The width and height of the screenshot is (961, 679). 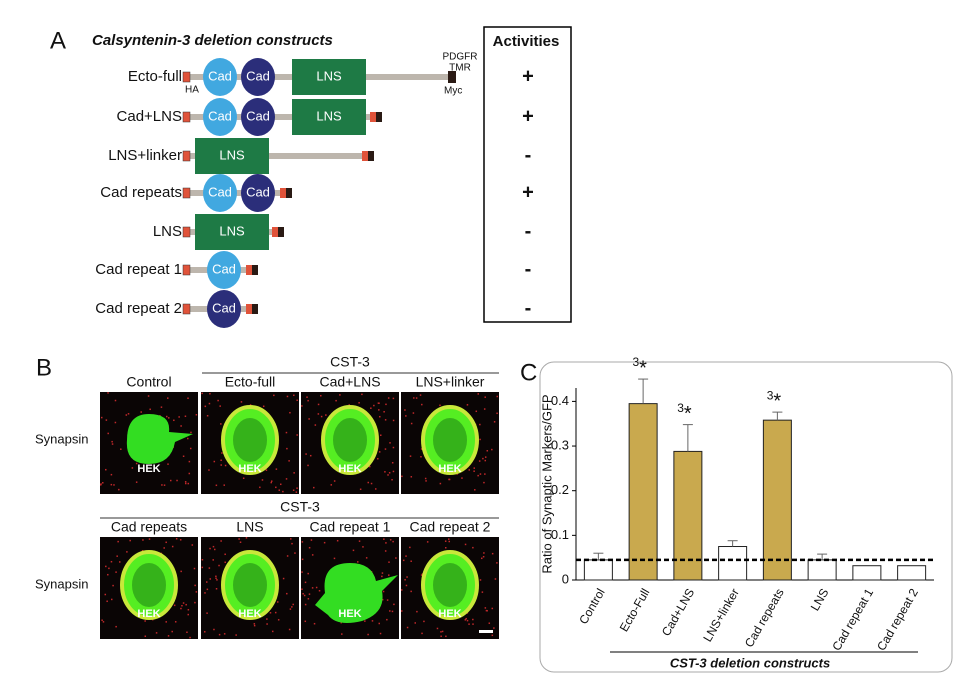 What do you see at coordinates (867, 573) in the screenshot?
I see `bar` at bounding box center [867, 573].